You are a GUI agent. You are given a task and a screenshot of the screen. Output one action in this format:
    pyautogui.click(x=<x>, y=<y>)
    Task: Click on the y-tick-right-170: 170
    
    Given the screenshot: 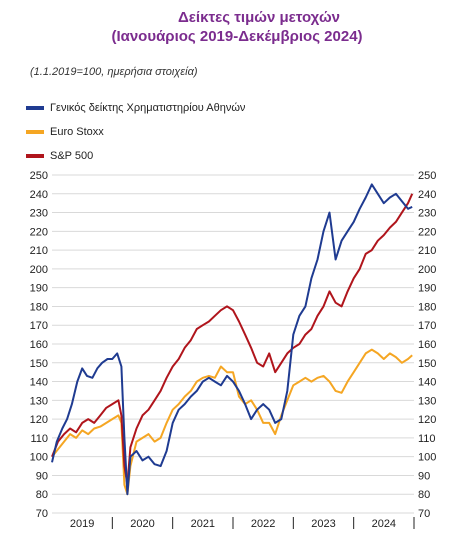 What is the action you would take?
    pyautogui.click(x=427, y=326)
    